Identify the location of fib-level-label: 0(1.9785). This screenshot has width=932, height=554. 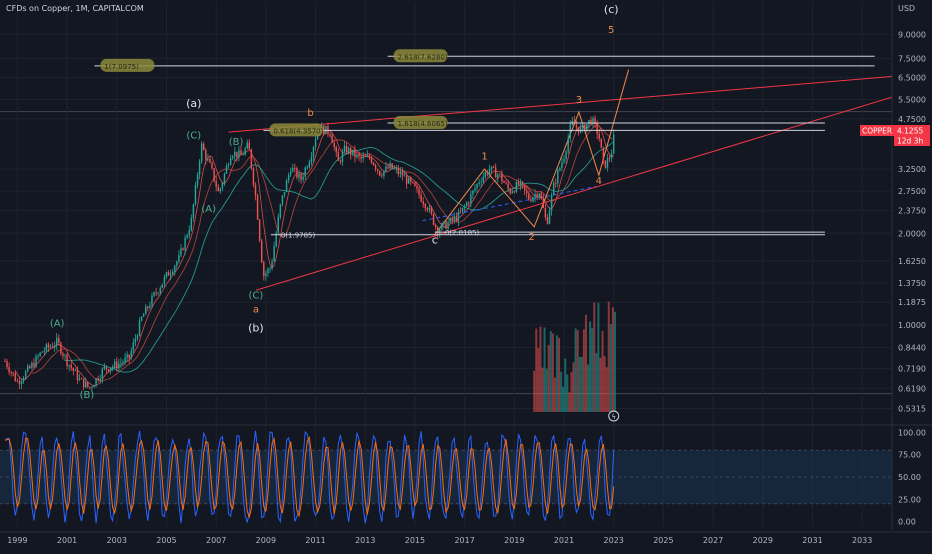
(298, 236).